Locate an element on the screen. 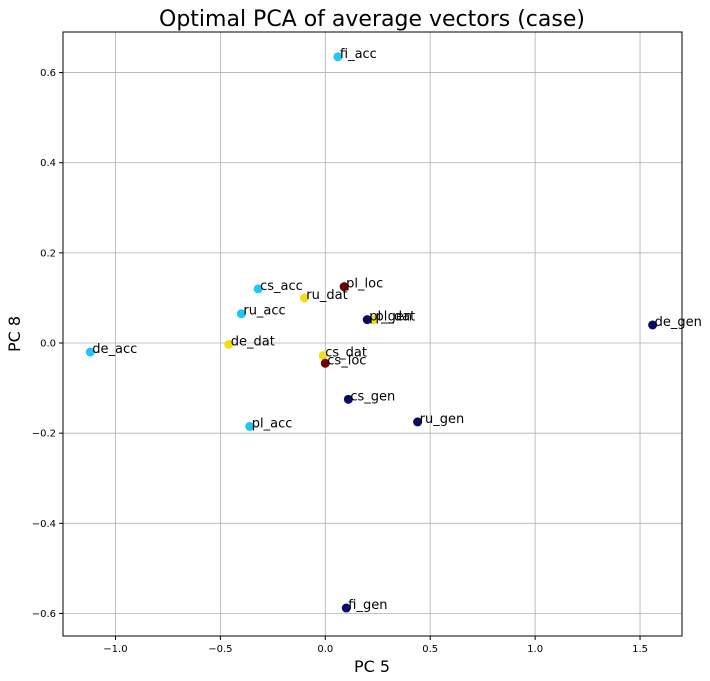  chart-title: Optimal PCA of average vectors (case) is located at coordinates (372, 19).